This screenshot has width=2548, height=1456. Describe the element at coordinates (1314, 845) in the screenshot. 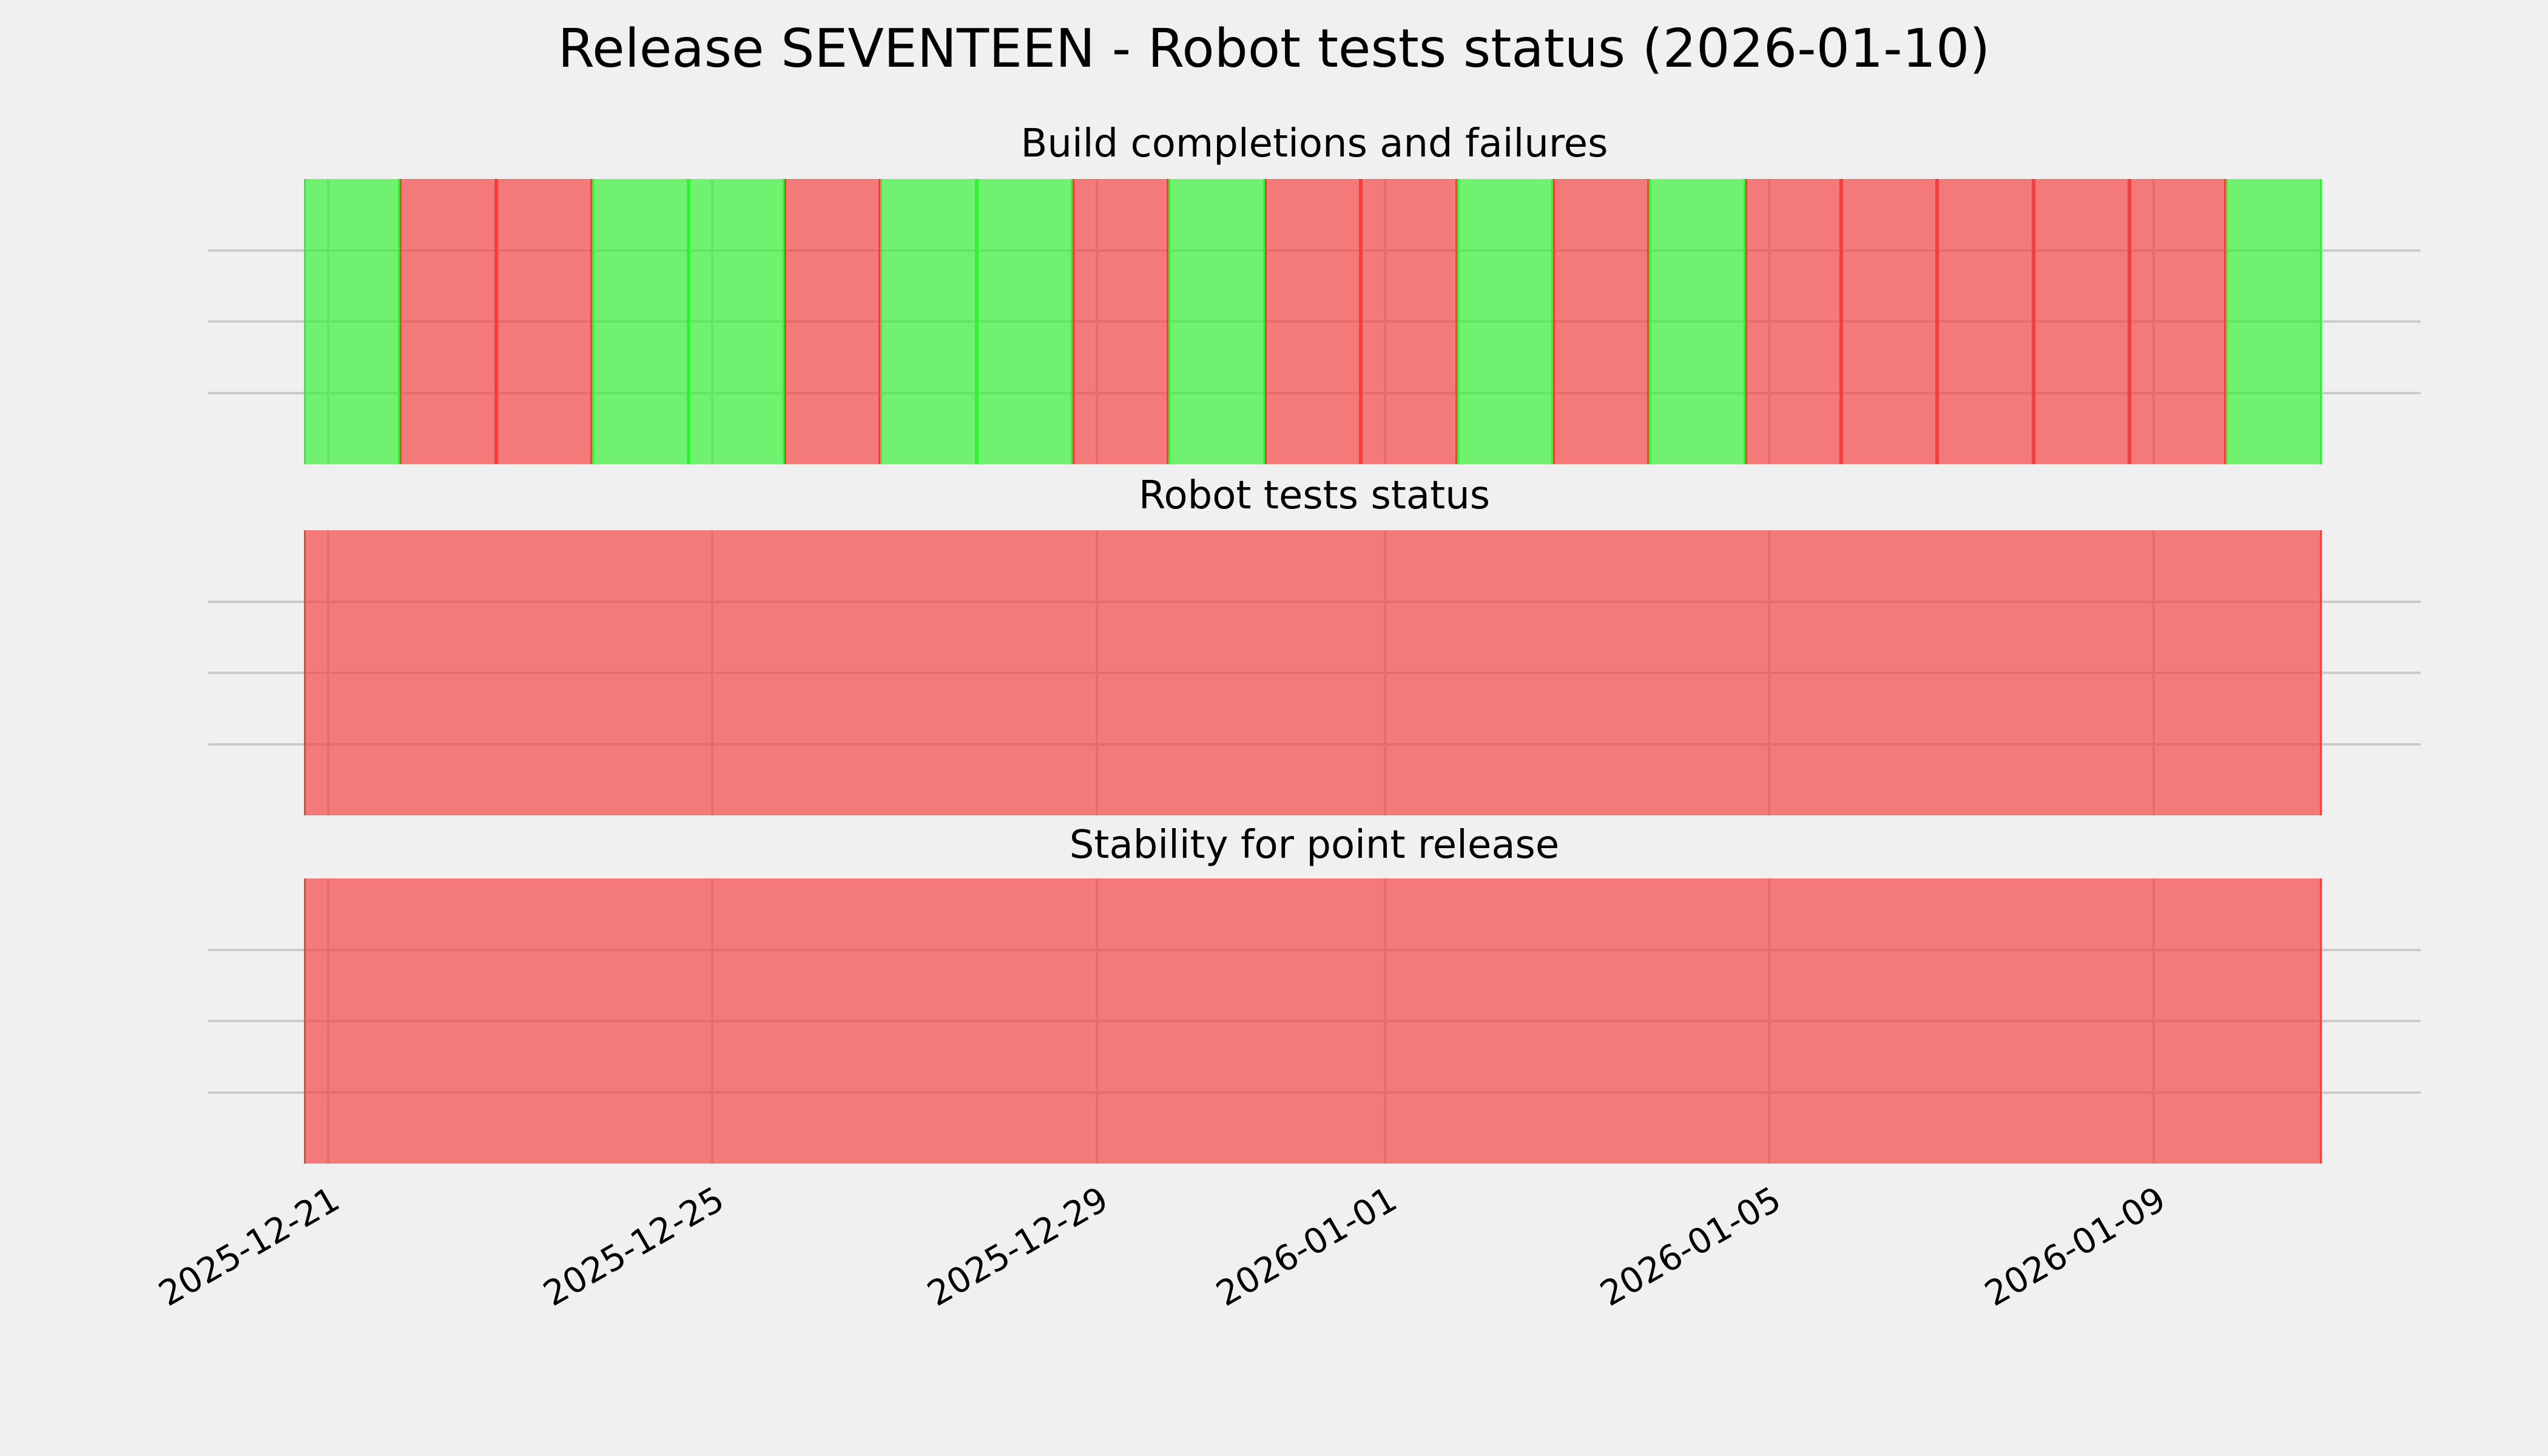

I see `subplot-title-stability: Stability for point release` at that location.